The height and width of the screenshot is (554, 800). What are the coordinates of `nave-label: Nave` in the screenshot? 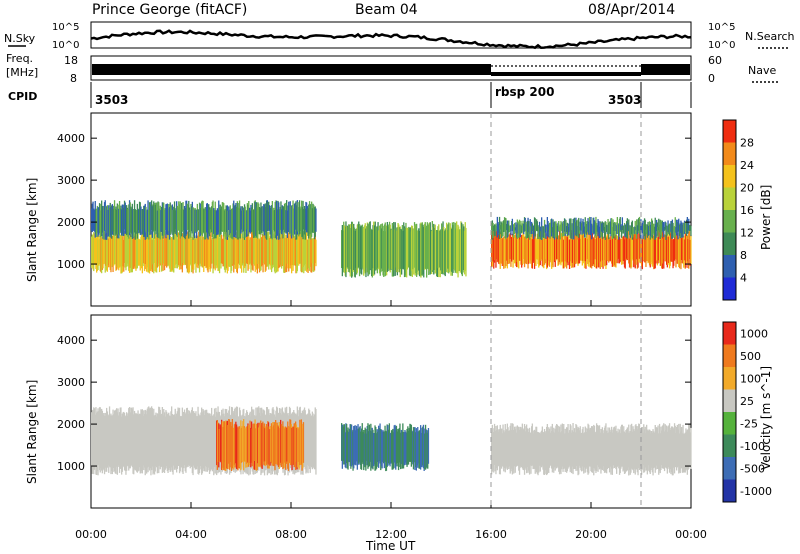 It's located at (762, 70).